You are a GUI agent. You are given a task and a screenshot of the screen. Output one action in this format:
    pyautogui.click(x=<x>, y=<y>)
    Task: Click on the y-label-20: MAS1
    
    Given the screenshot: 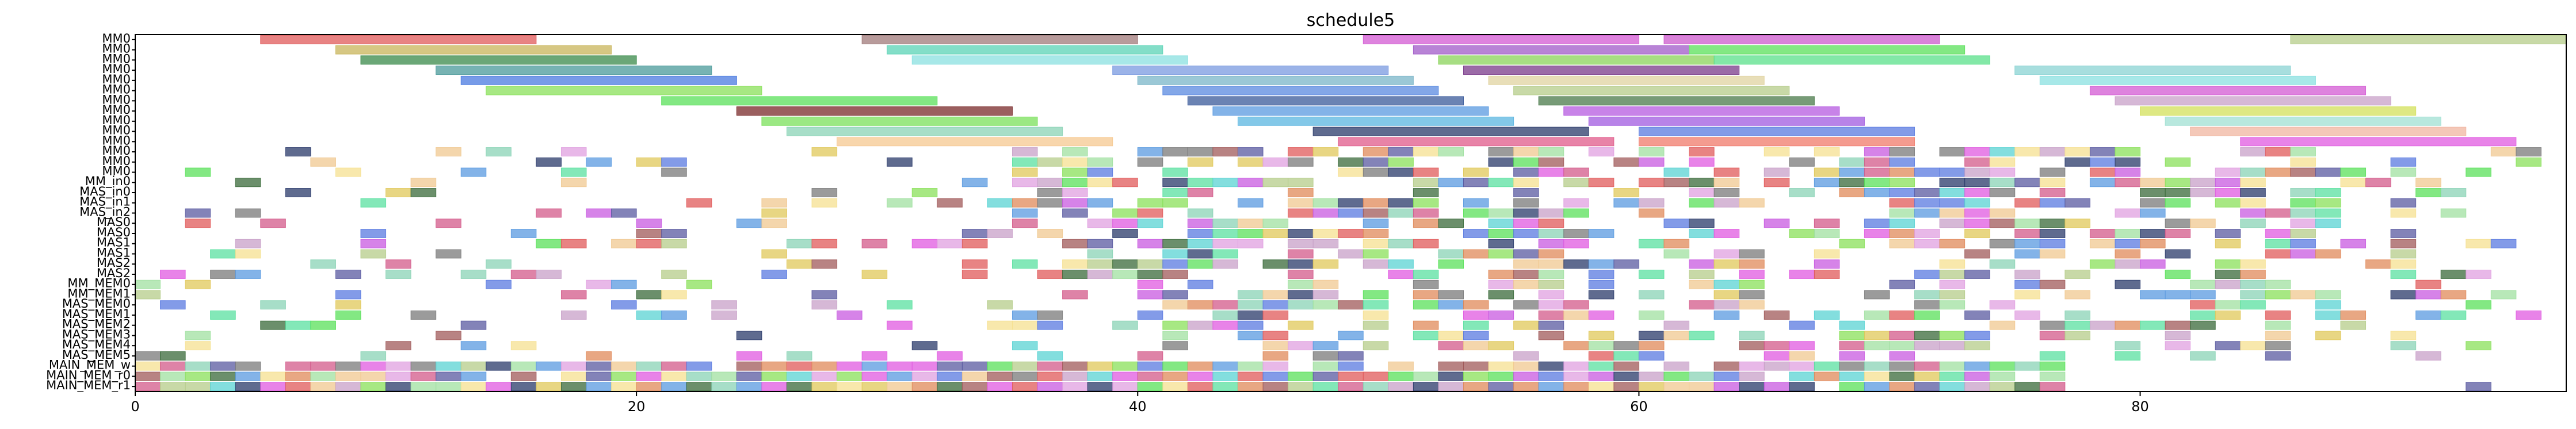 What is the action you would take?
    pyautogui.click(x=114, y=243)
    